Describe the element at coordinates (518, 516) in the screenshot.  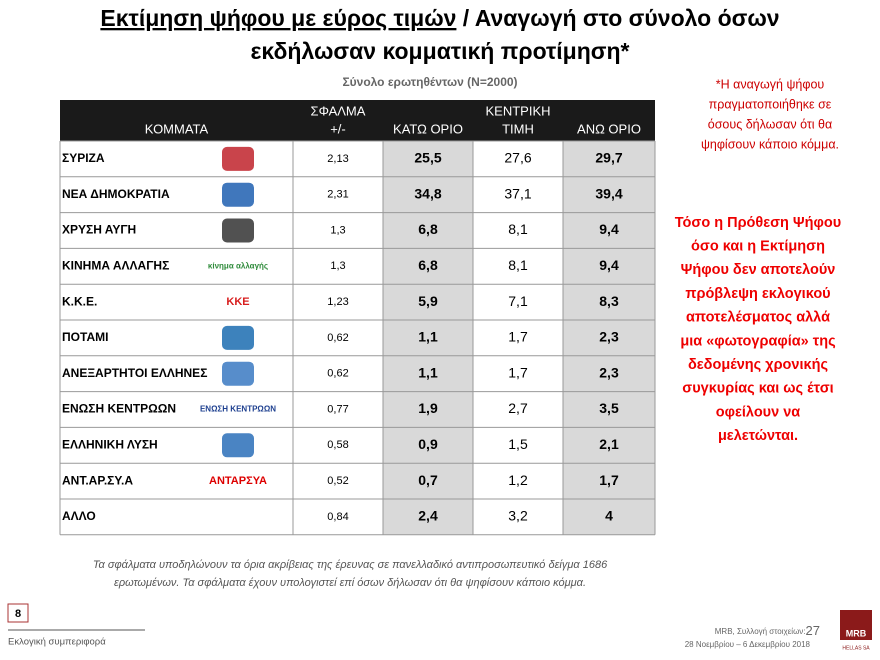
I see `cell-value: 3,2` at that location.